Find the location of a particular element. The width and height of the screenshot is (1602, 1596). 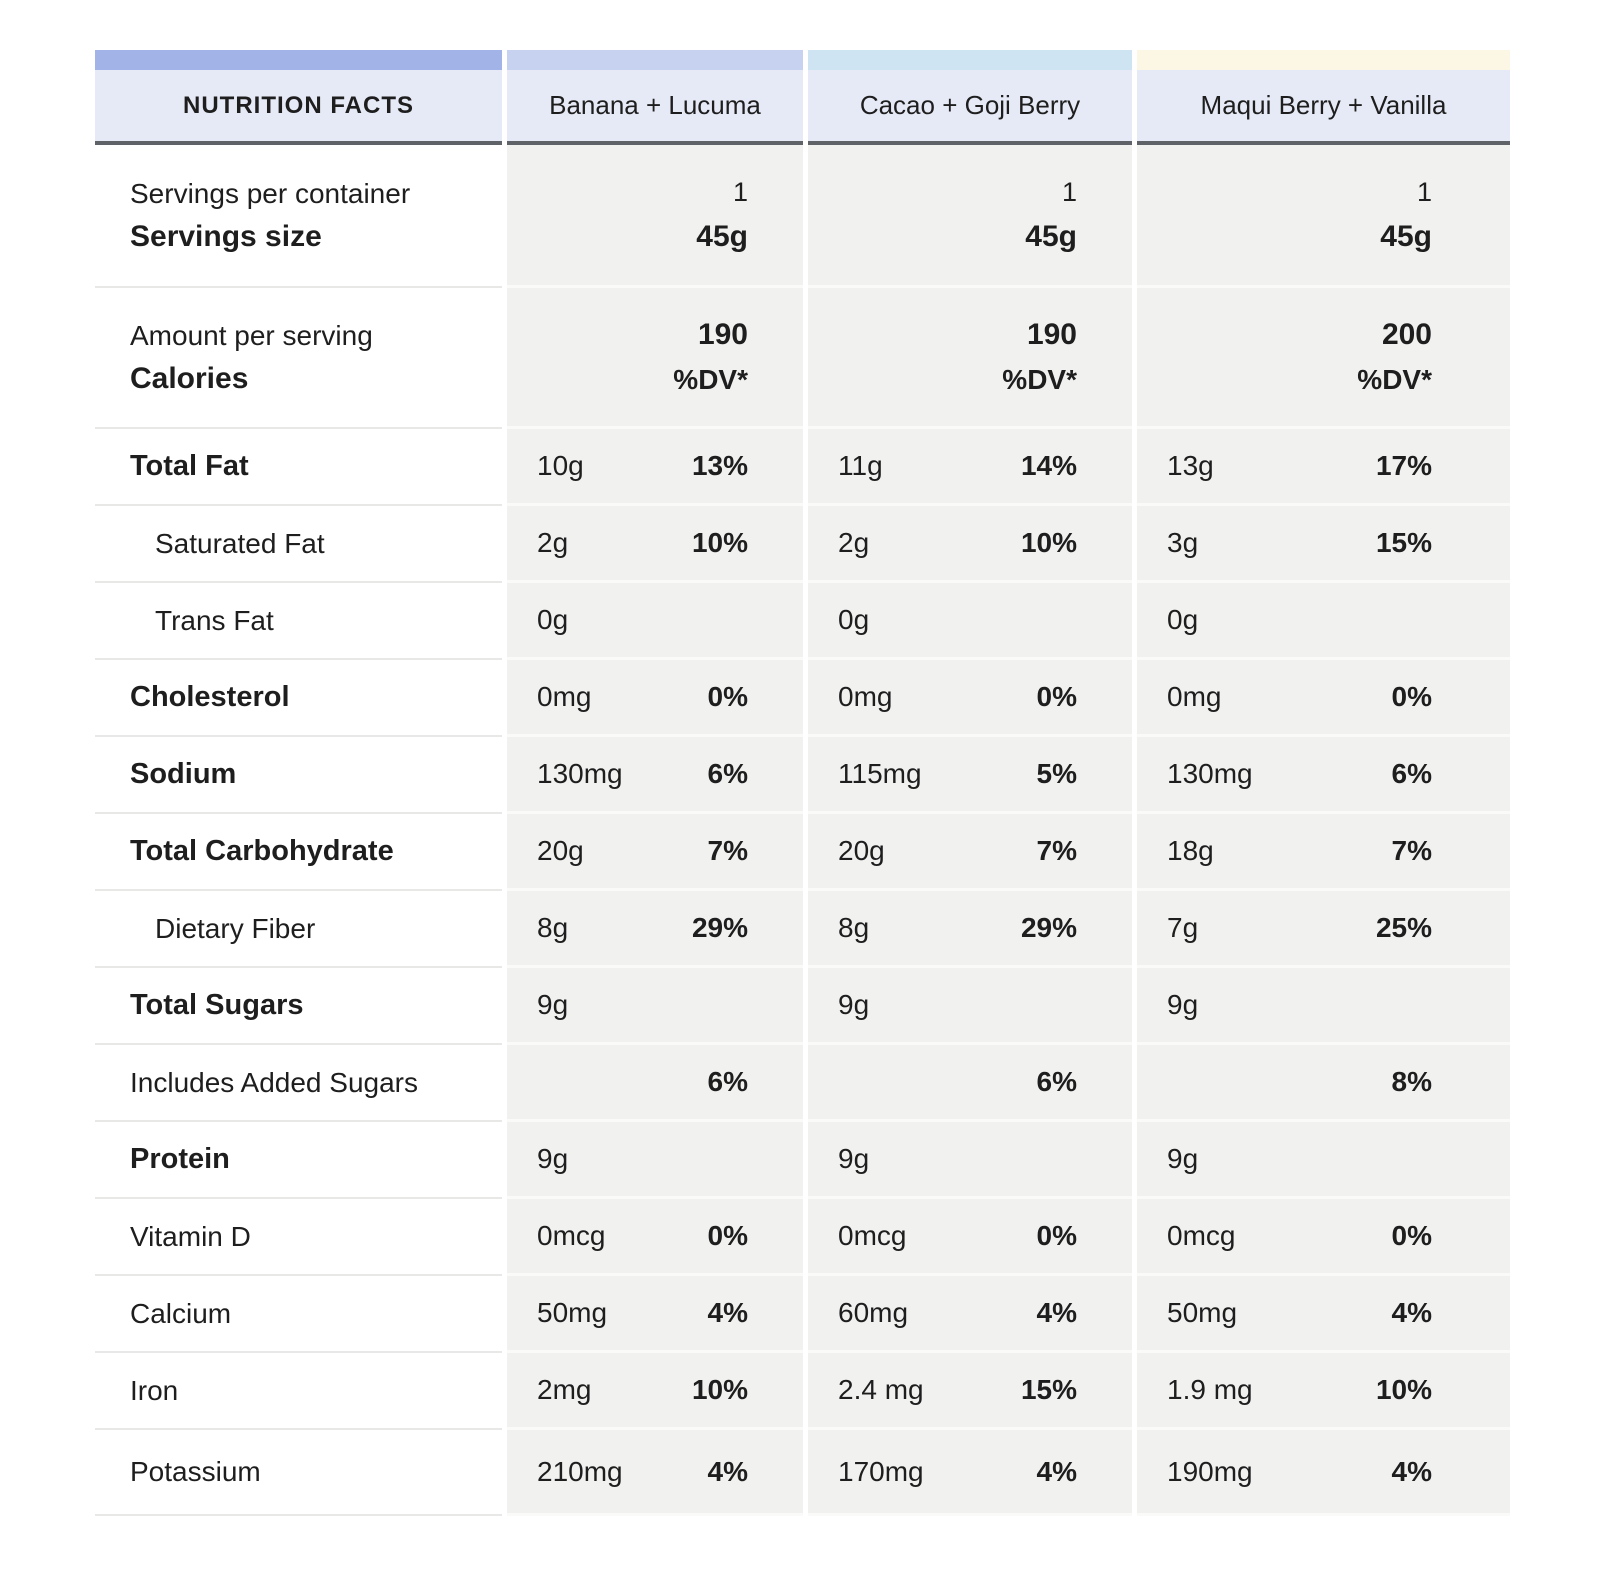

row-label-cell: Includes Added Sugars is located at coordinates (298, 1083).